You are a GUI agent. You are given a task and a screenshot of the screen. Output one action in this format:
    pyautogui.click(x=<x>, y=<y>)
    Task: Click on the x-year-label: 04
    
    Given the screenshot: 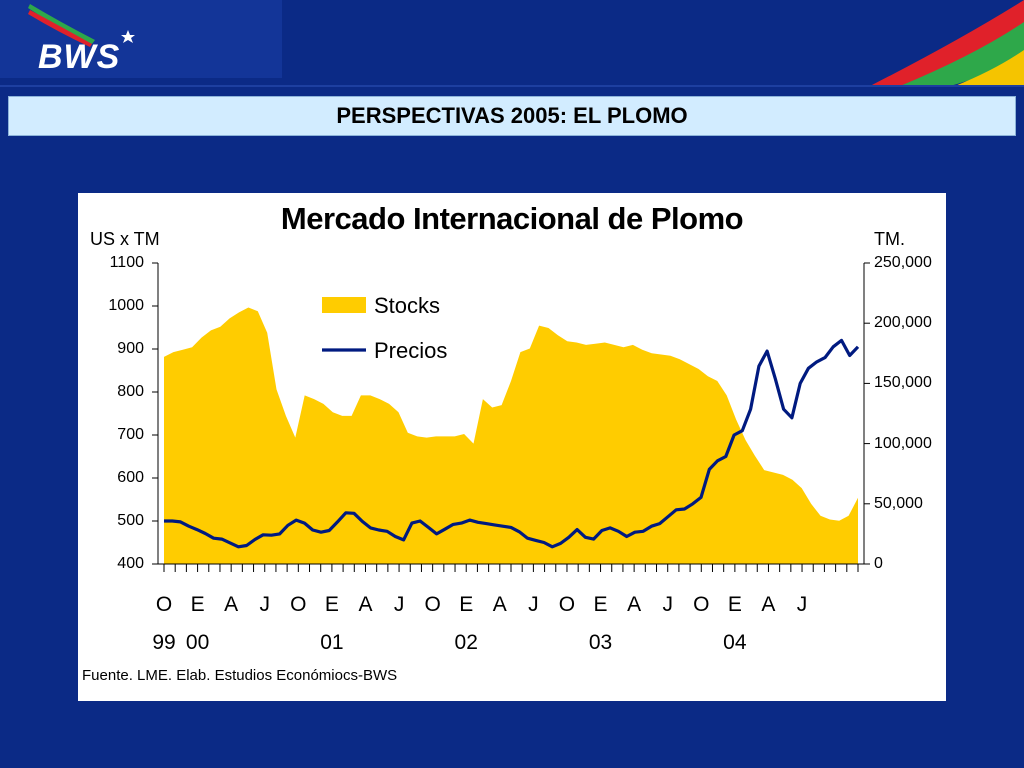 What is the action you would take?
    pyautogui.click(x=735, y=642)
    